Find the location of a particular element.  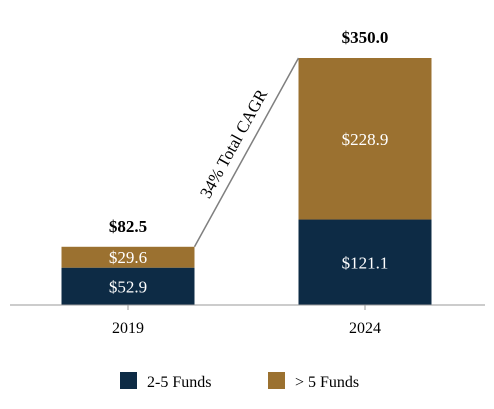

legend-label: > 5 Funds is located at coordinates (327, 382).